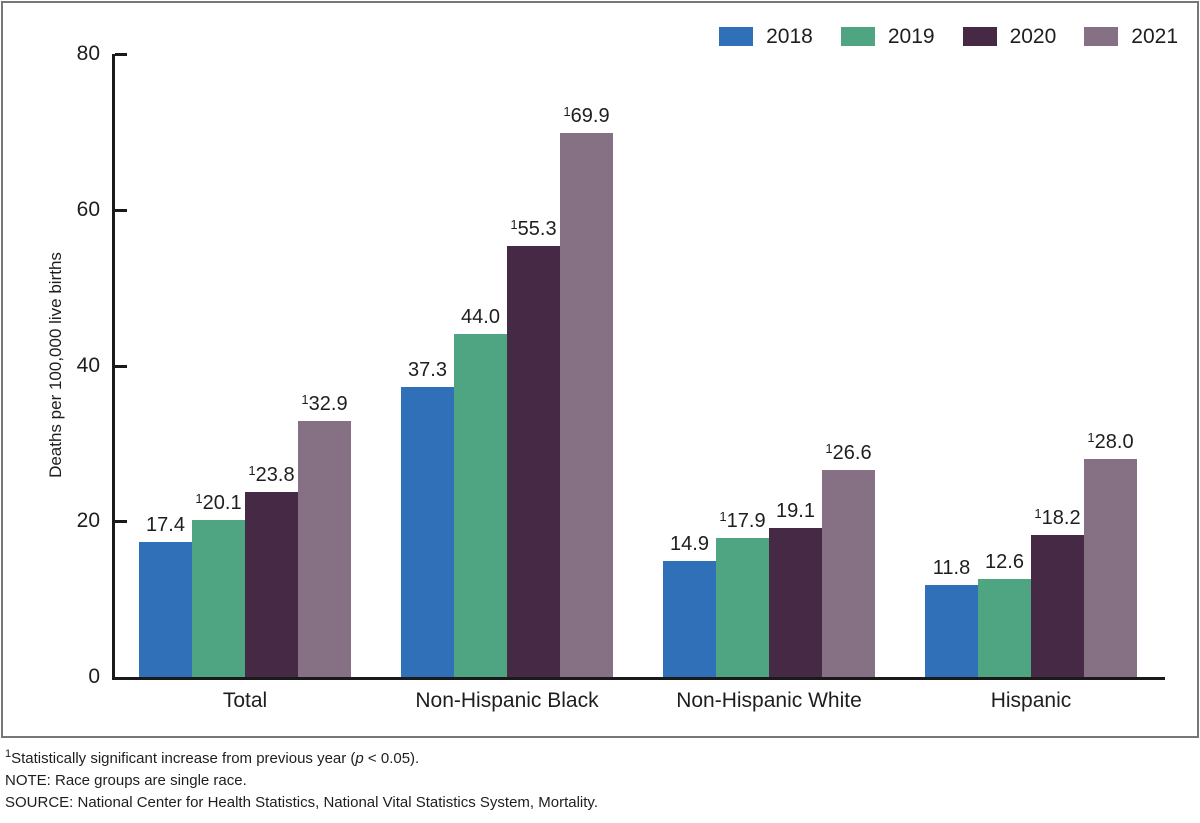 This screenshot has width=1200, height=823. I want to click on y-tick-label-40: 40, so click(88, 365).